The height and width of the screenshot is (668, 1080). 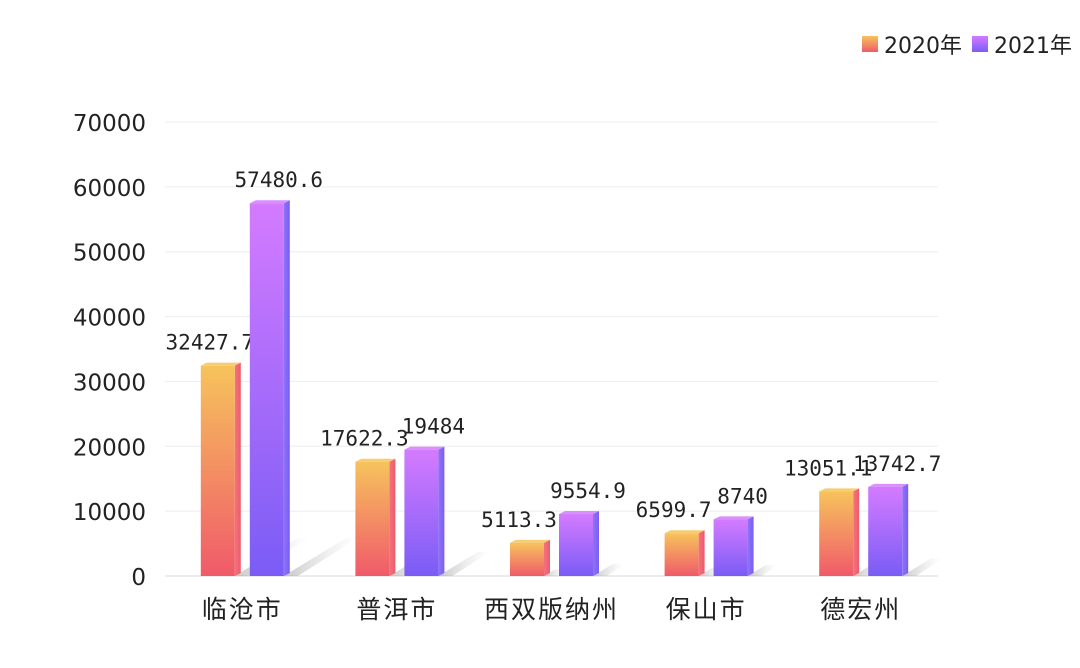 I want to click on y-tick-label: 70000, so click(x=109, y=124).